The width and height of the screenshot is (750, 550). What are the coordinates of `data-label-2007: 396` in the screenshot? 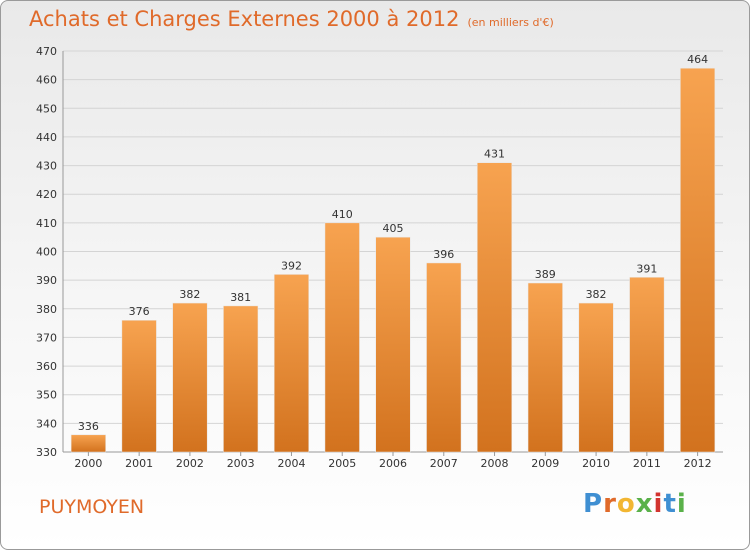 It's located at (443, 254).